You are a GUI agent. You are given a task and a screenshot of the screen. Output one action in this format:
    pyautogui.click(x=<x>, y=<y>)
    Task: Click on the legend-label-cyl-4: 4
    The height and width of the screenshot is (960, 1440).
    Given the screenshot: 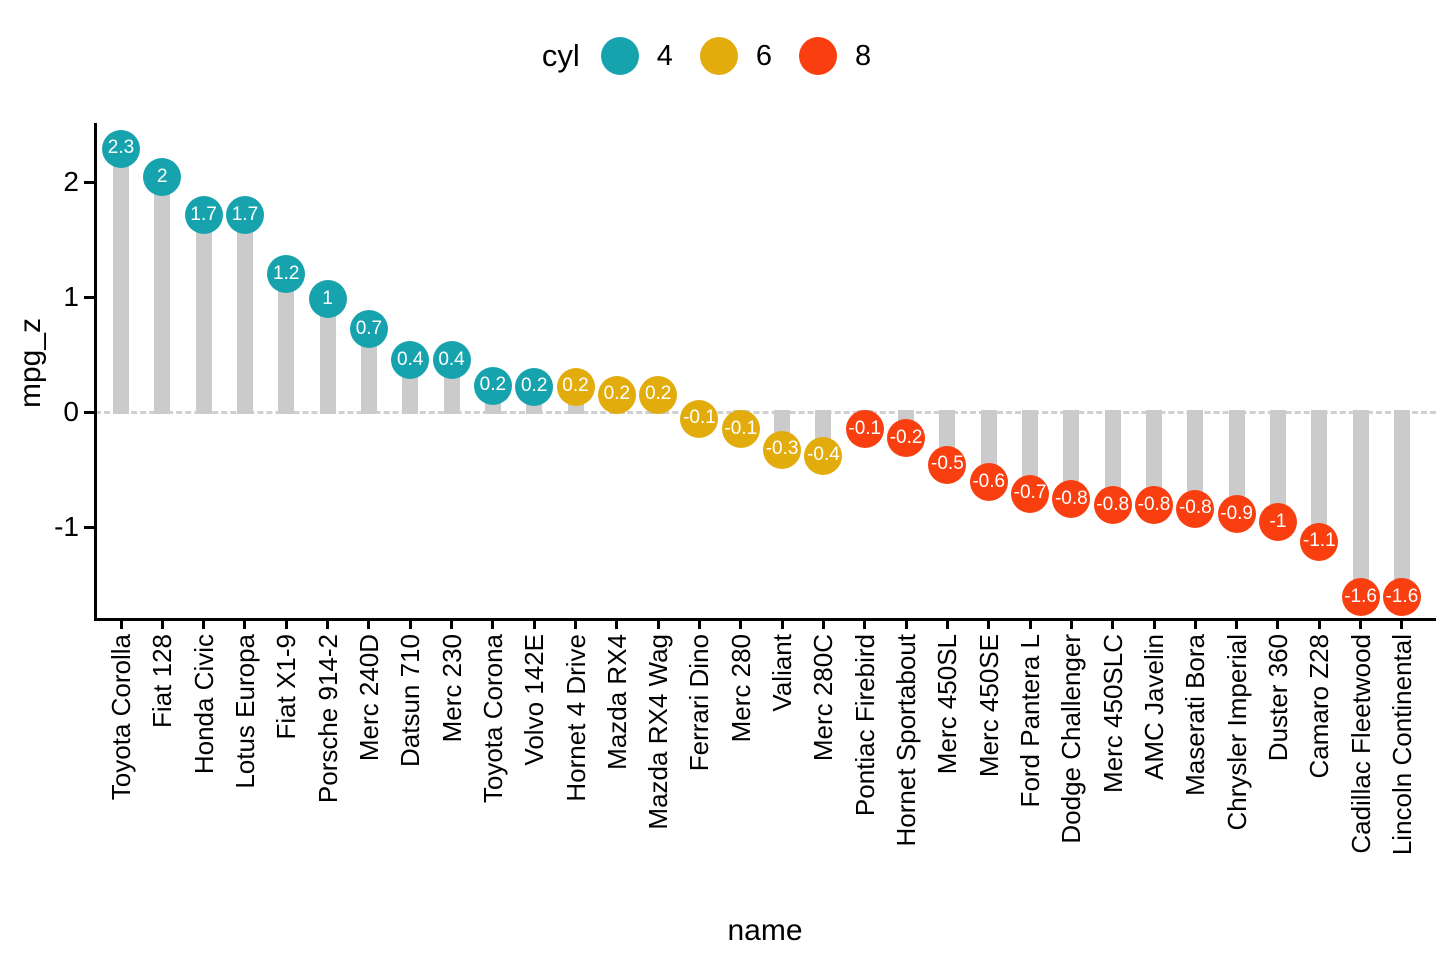 What is the action you would take?
    pyautogui.click(x=664, y=55)
    